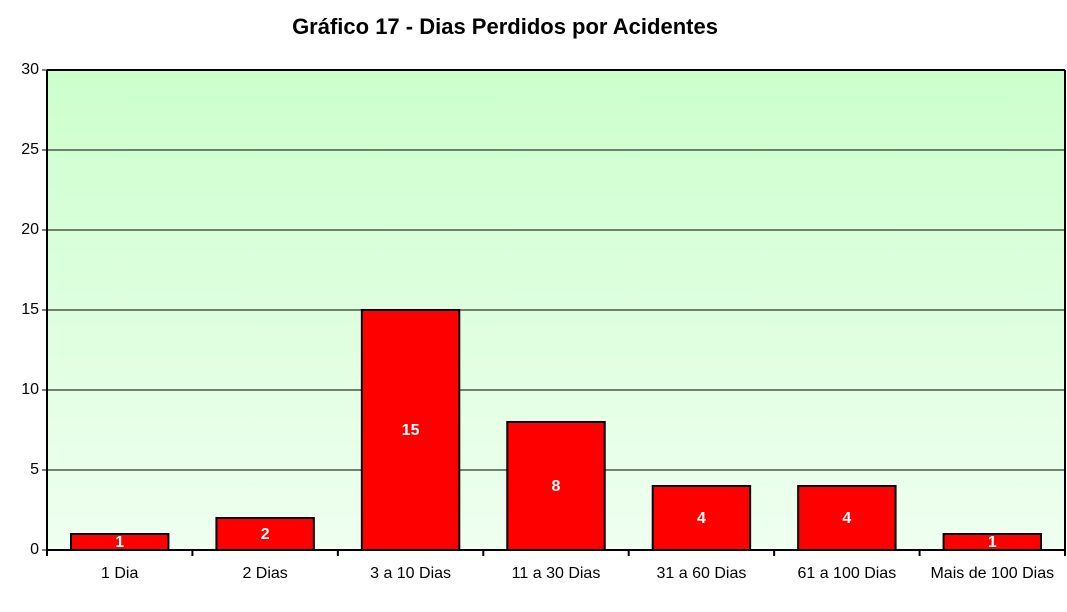  Describe the element at coordinates (30, 229) in the screenshot. I see `y-tick-label: 20` at that location.